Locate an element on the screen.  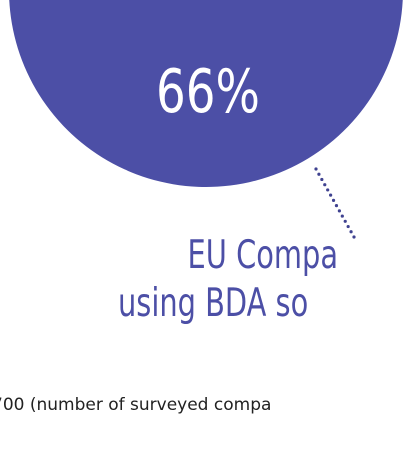
callout-label-line-1: EU Compa is located at coordinates (263, 255).